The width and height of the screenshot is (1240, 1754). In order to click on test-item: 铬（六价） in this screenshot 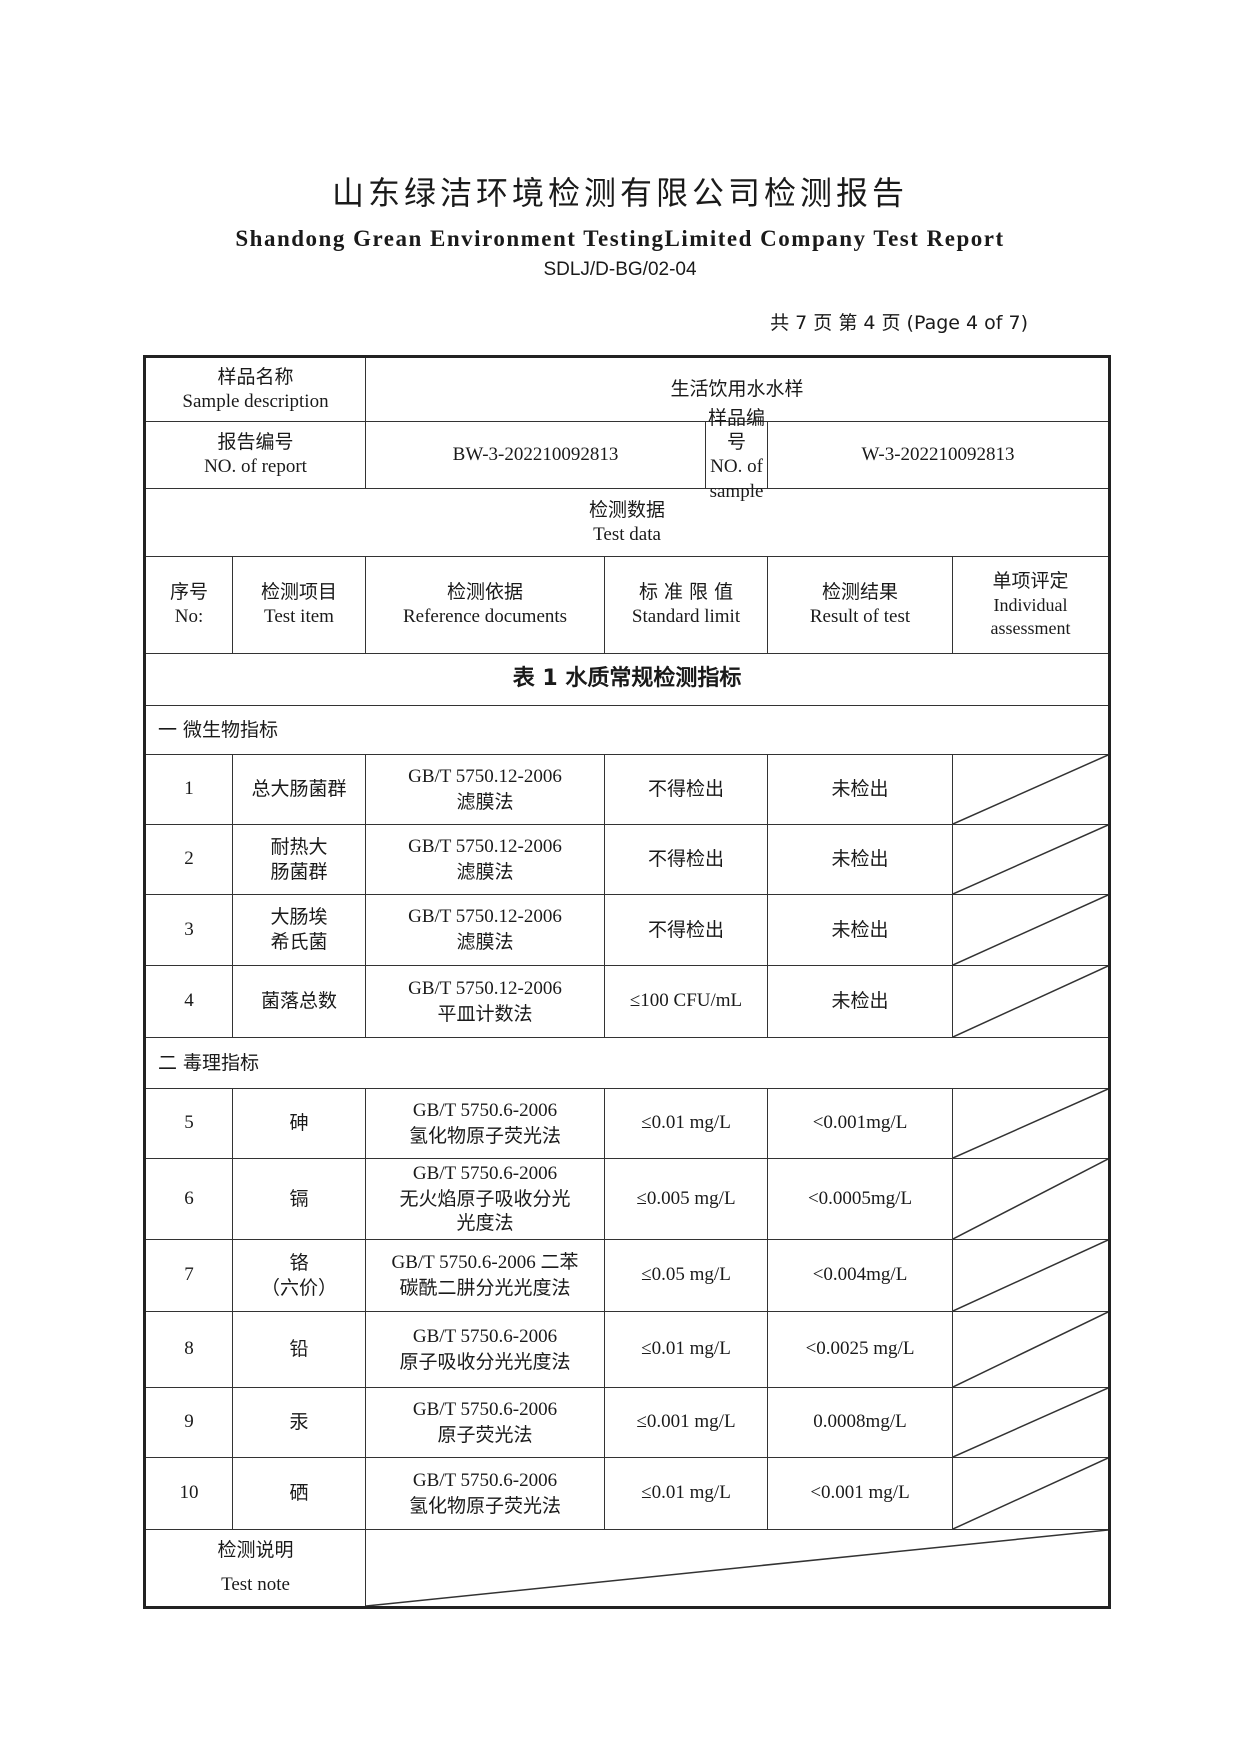, I will do `click(299, 1275)`.